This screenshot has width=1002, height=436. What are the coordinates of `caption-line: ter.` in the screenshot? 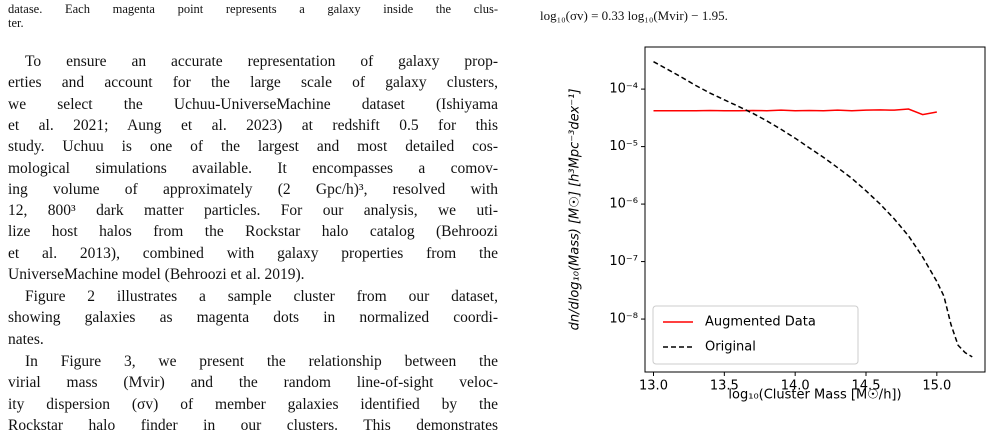 It's located at (16, 23).